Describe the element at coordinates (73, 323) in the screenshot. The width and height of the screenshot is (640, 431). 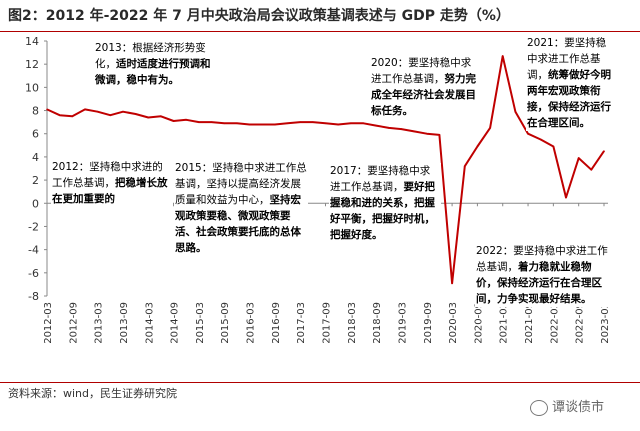
I see `x-tick-label: 2012-09` at that location.